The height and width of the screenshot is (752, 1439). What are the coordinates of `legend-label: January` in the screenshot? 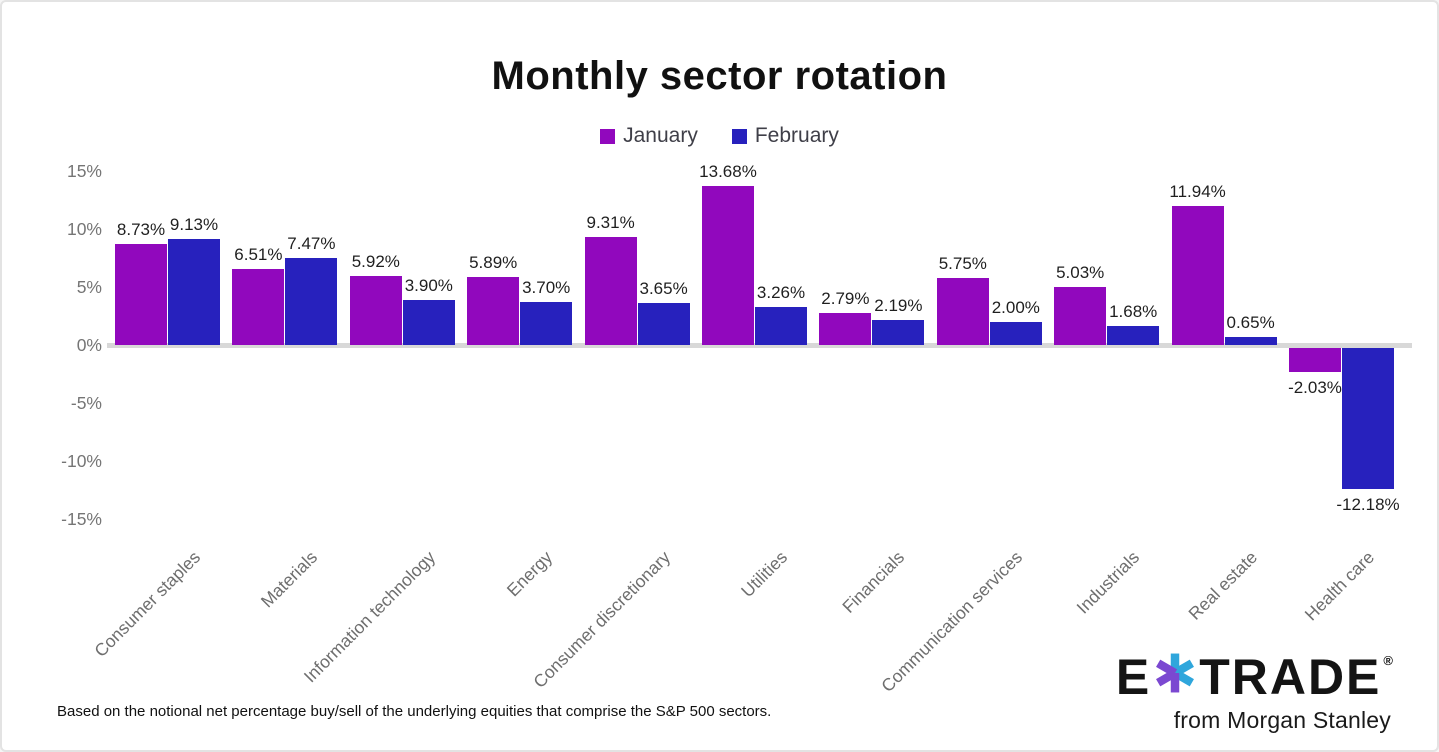 It's located at (660, 135).